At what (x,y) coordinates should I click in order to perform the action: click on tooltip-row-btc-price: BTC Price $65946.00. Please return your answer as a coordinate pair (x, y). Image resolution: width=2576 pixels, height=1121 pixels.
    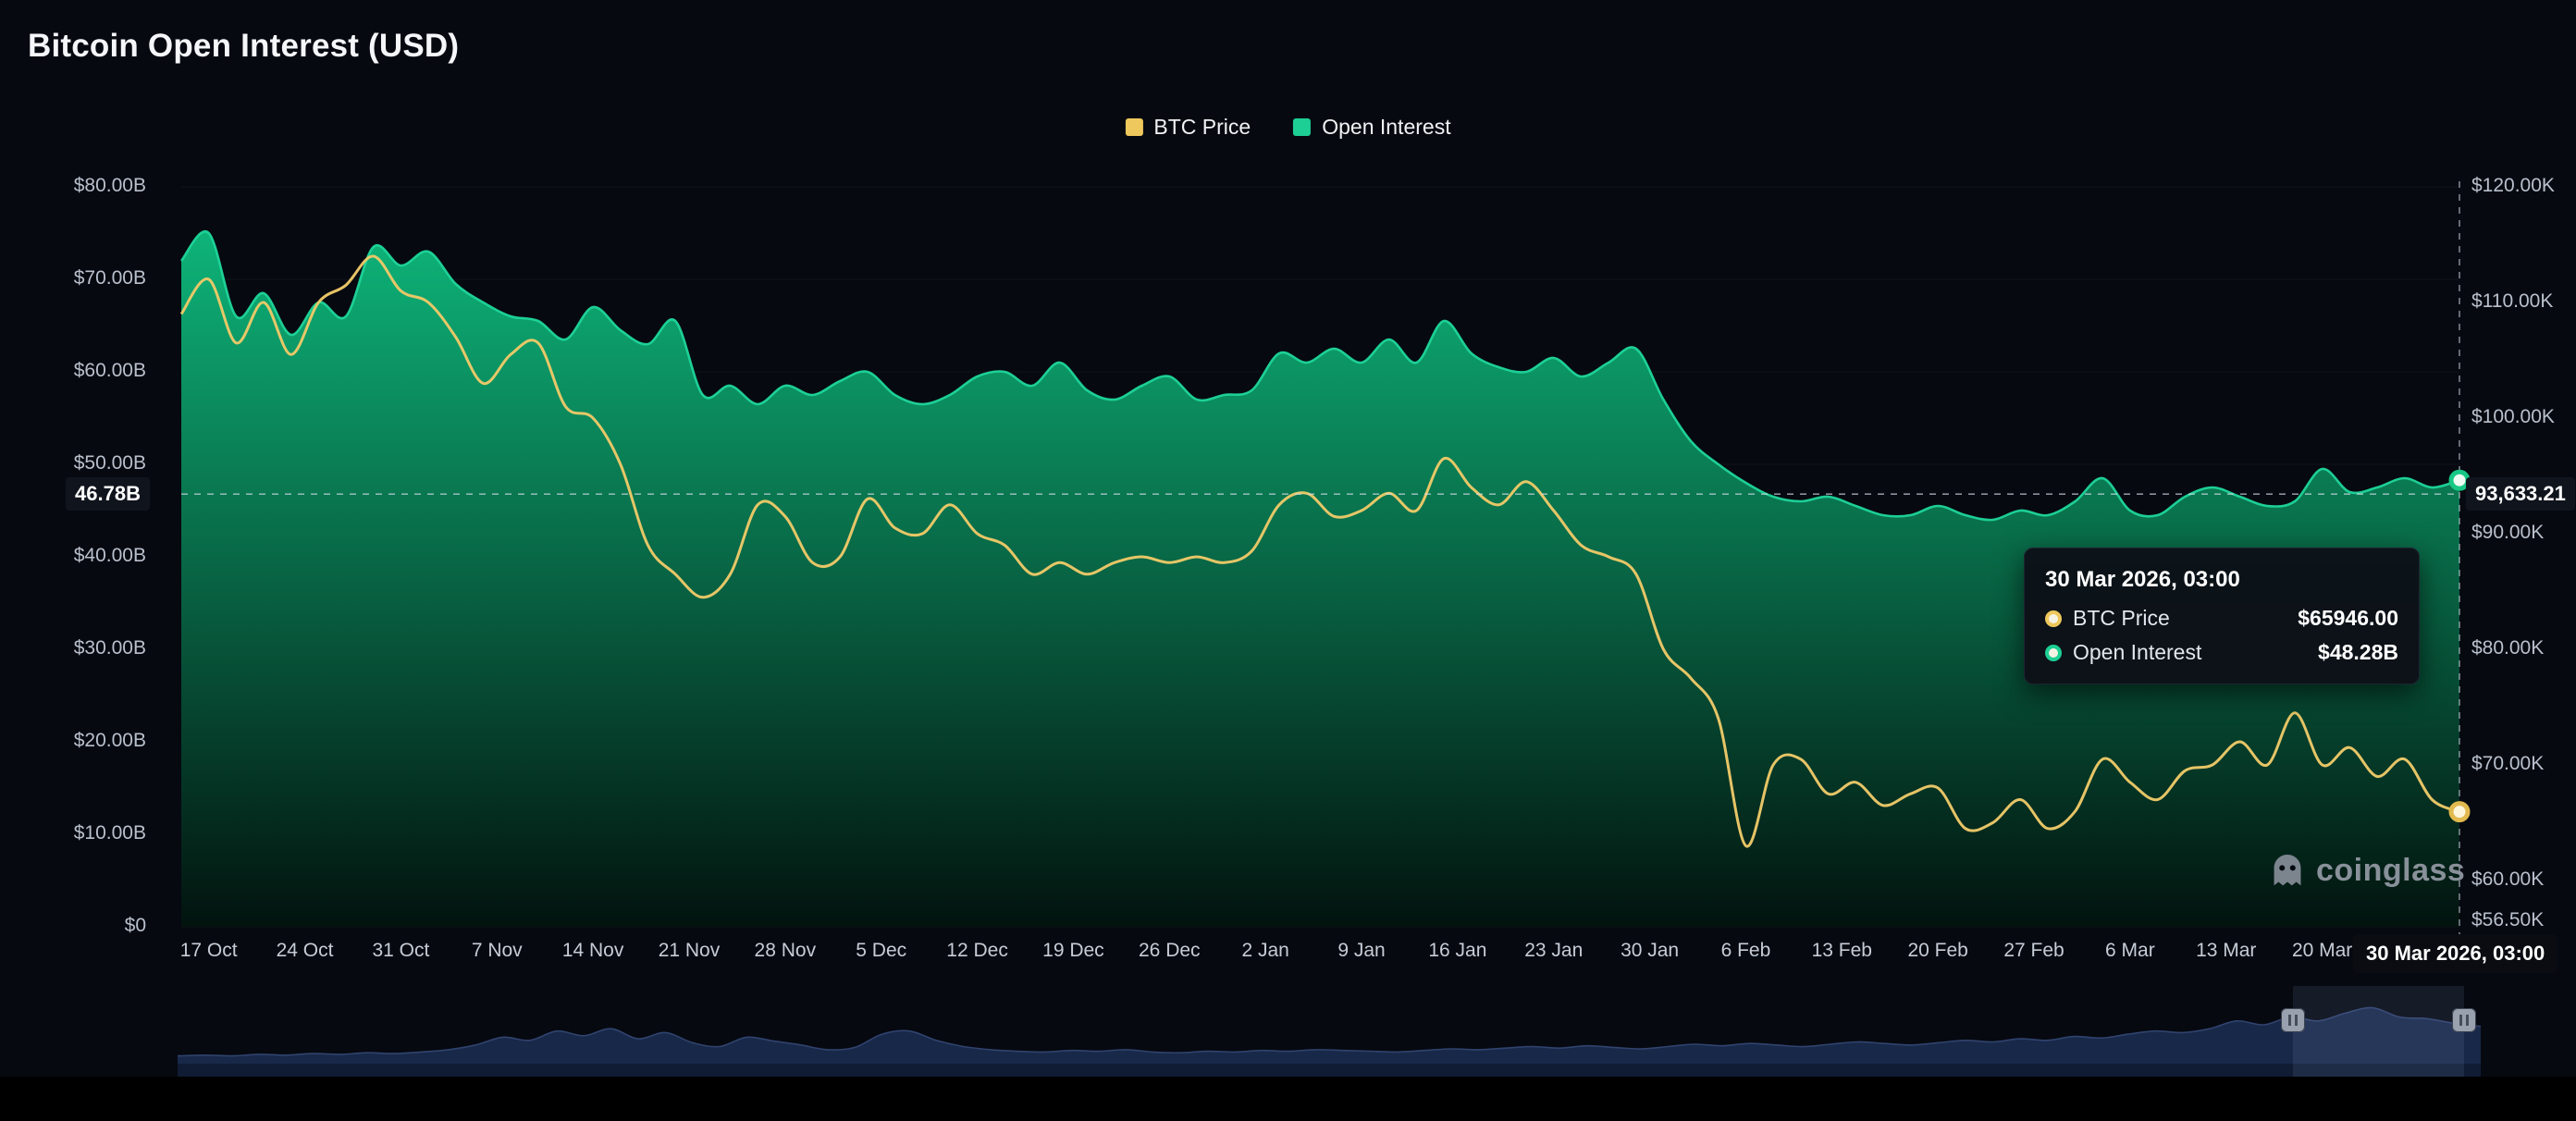
    Looking at the image, I should click on (2221, 619).